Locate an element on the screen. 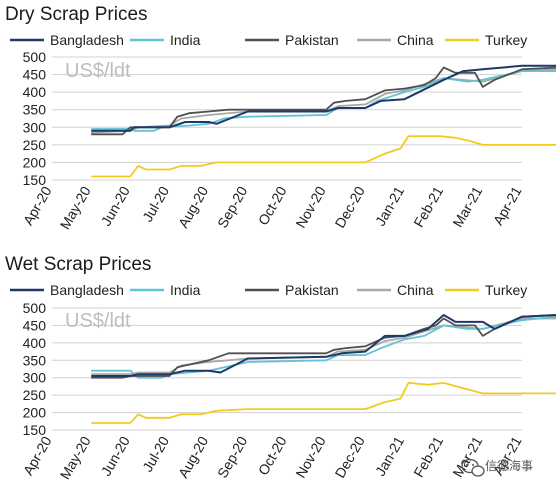 The width and height of the screenshot is (556, 490). wechat-icon is located at coordinates (473, 467).